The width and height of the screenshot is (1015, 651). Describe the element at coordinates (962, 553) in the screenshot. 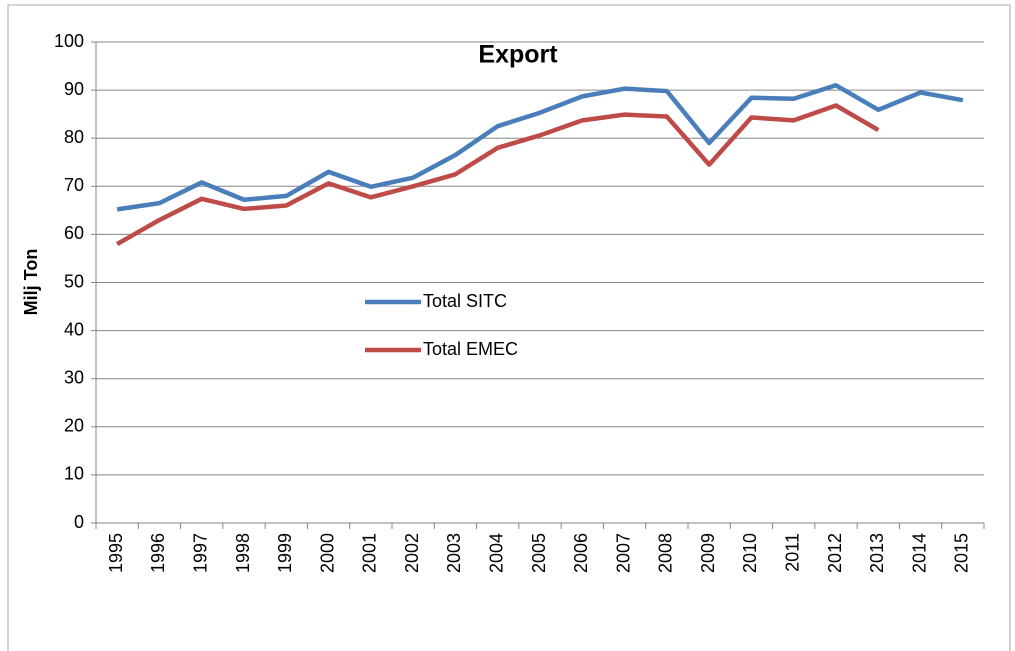

I see `x-tick-label: 2015` at that location.